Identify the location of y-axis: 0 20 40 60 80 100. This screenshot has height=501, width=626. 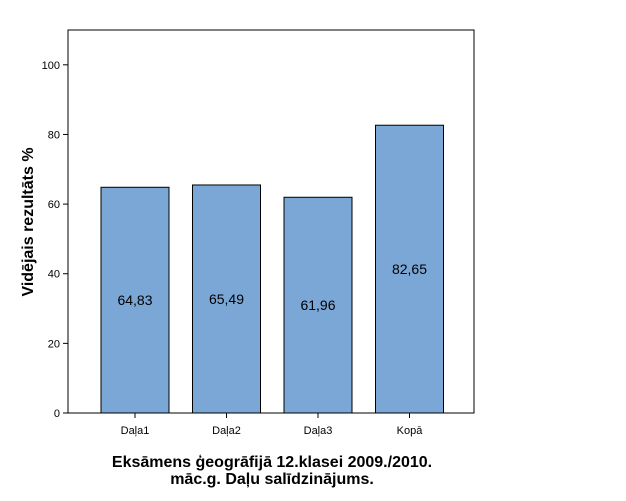
(55, 240).